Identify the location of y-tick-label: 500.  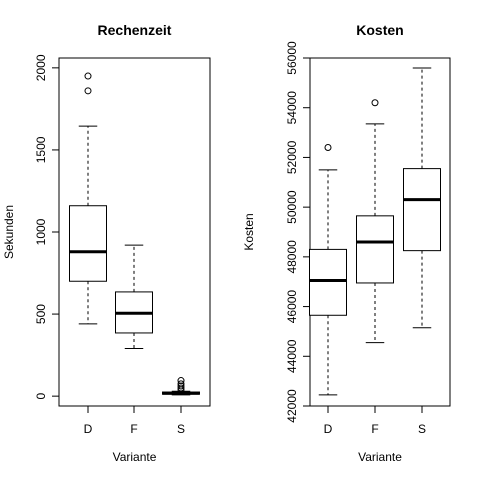
(41, 314).